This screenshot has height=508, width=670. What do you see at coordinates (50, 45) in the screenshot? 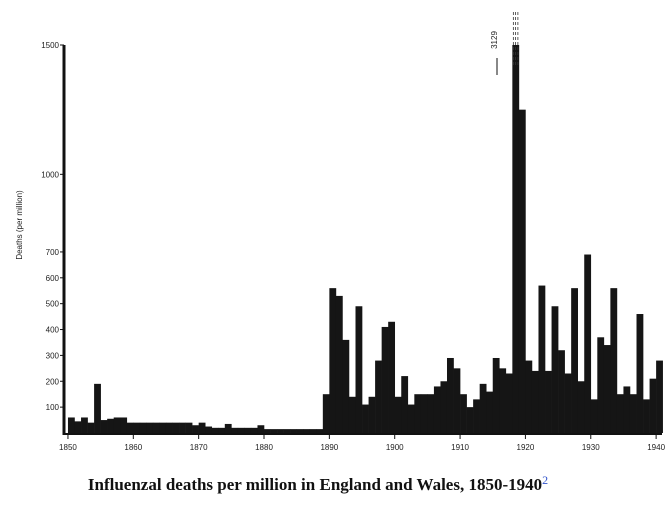
I see `y-tick-label: 1500` at bounding box center [50, 45].